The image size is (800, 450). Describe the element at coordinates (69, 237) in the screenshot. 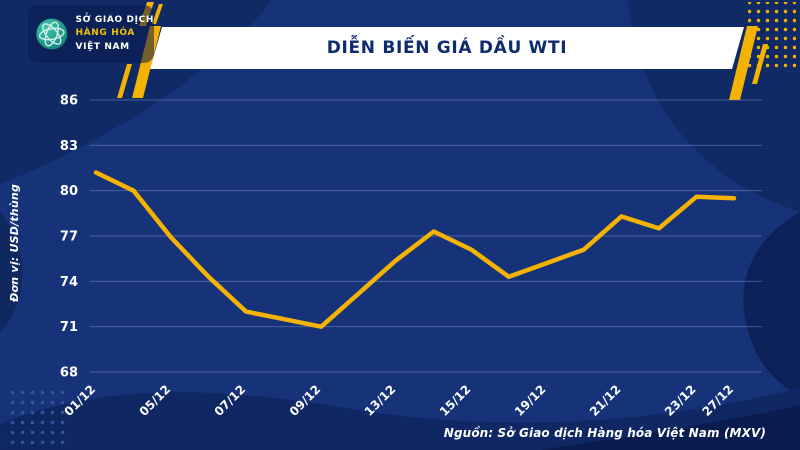

I see `y-tick-label: 77` at that location.